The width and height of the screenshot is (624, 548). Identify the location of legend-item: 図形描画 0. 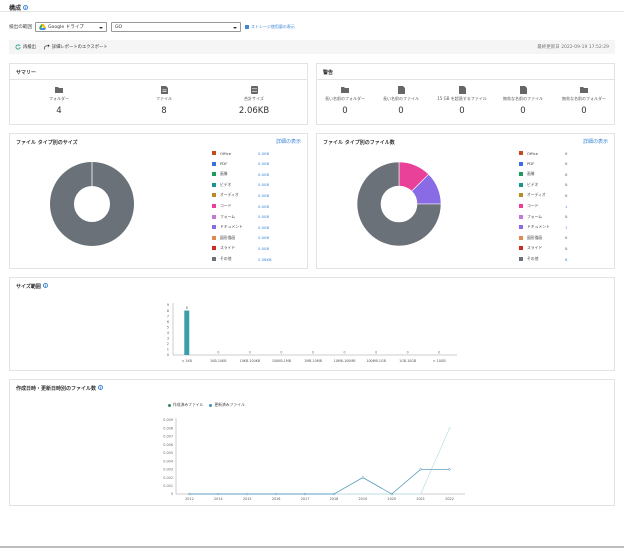
(543, 238).